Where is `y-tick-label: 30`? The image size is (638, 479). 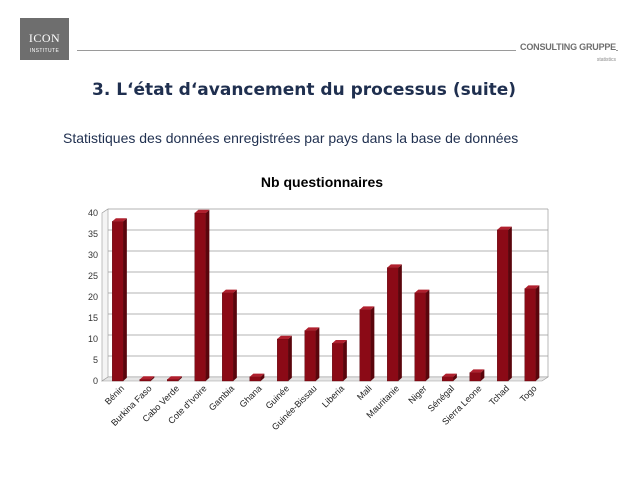 y-tick-label: 30 is located at coordinates (93, 255).